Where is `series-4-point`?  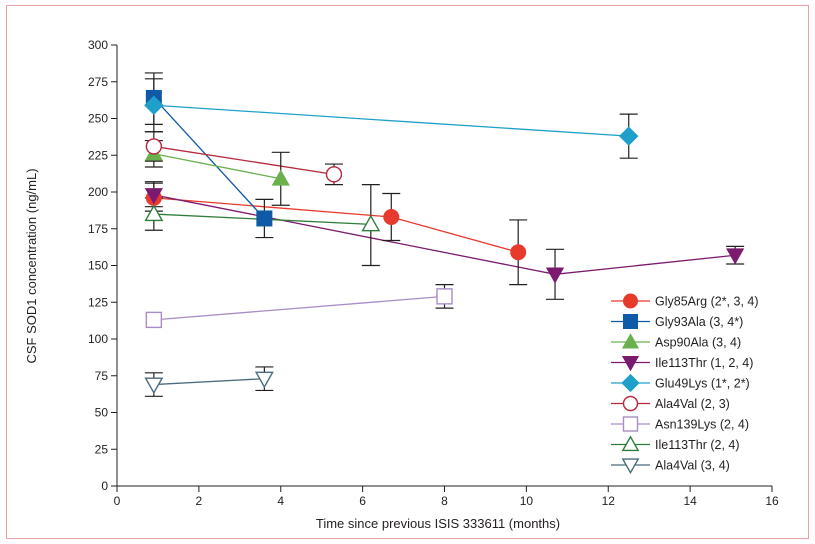 series-4-point is located at coordinates (555, 275).